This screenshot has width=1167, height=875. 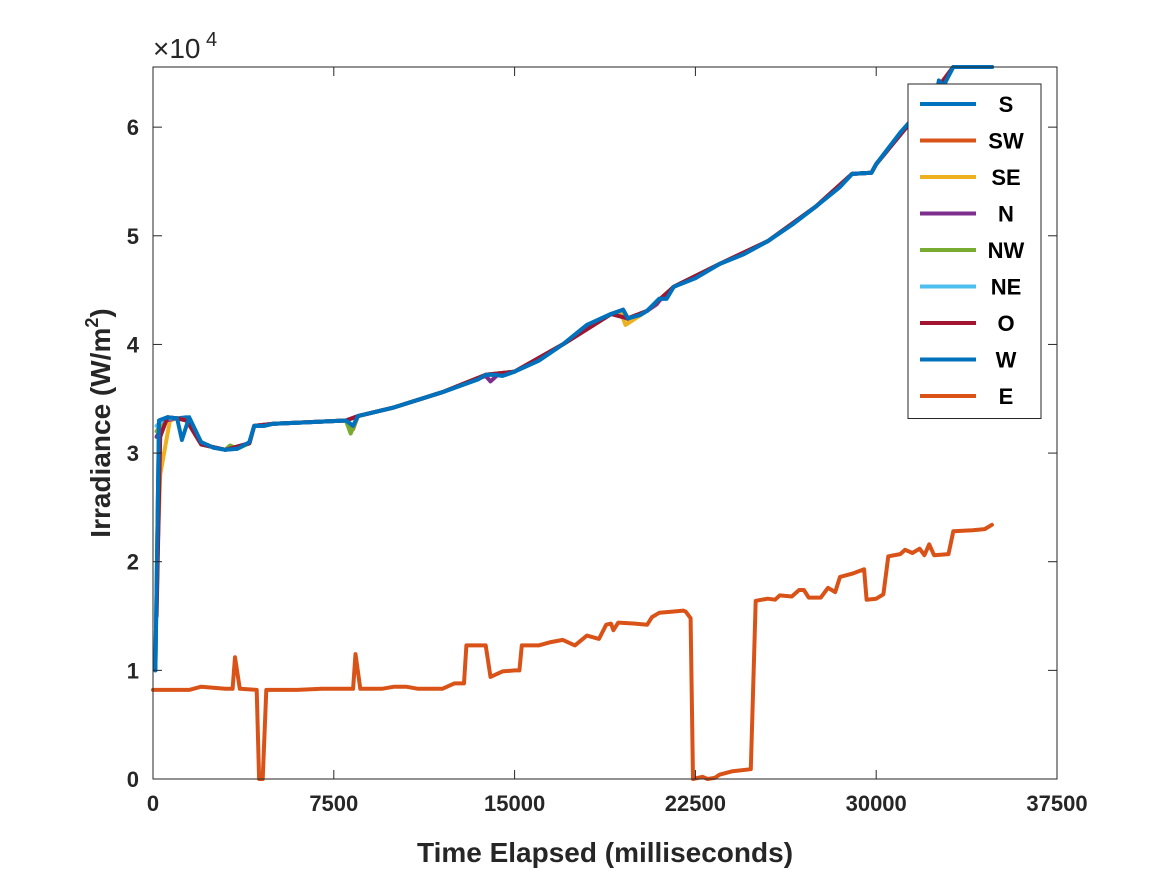 What do you see at coordinates (133, 127) in the screenshot?
I see `y-tick-label: 6` at bounding box center [133, 127].